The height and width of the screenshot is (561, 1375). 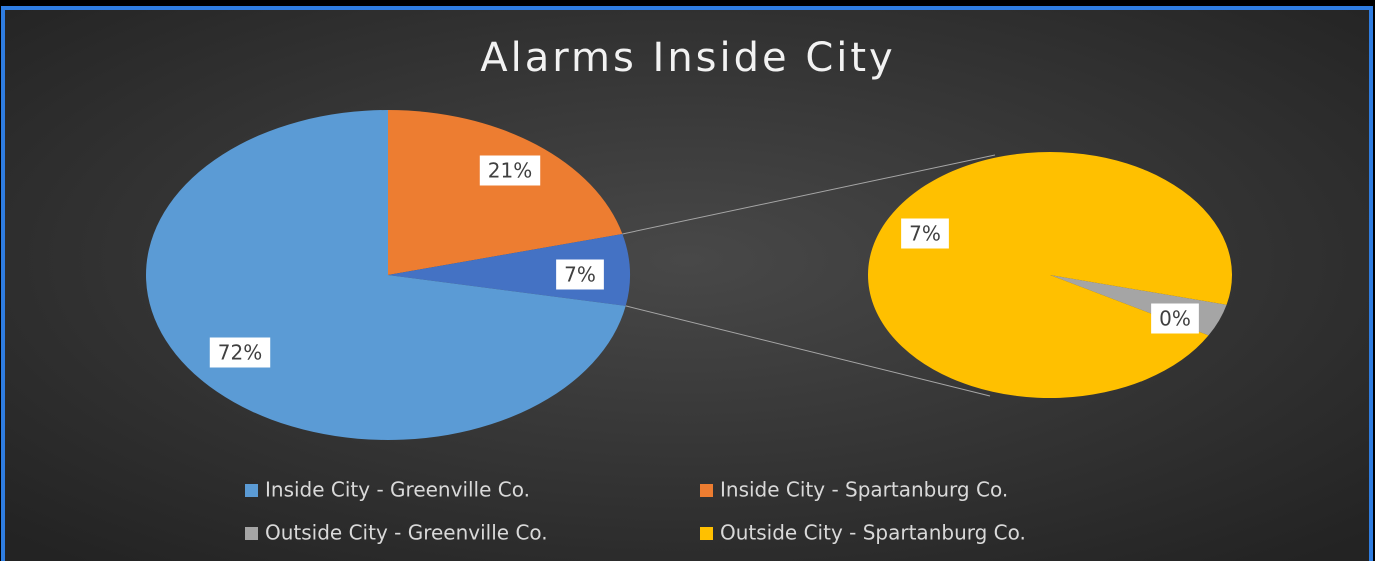 I want to click on chart-title: Alarms Inside City, so click(x=687, y=58).